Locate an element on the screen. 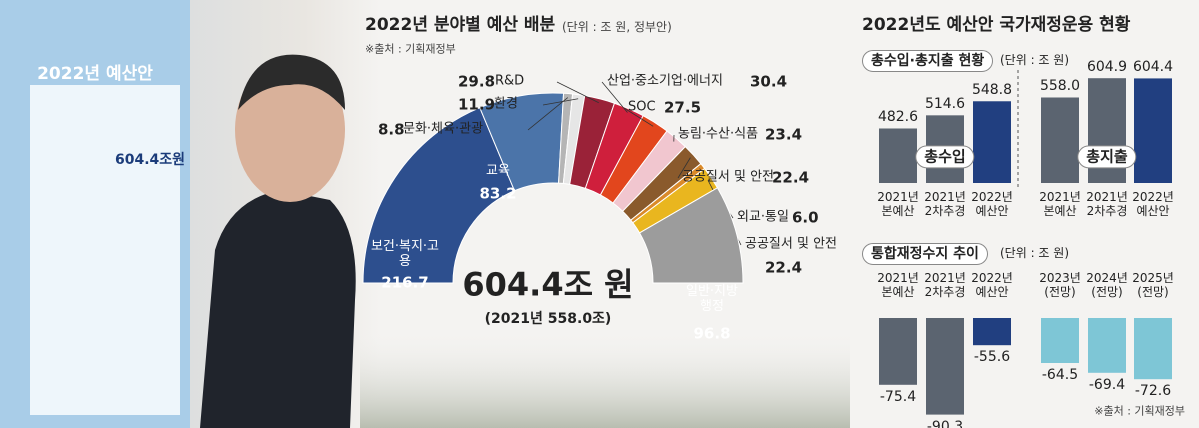 Image resolution: width=1199 pixels, height=428 pixels. center-fill is located at coordinates (553, 233).